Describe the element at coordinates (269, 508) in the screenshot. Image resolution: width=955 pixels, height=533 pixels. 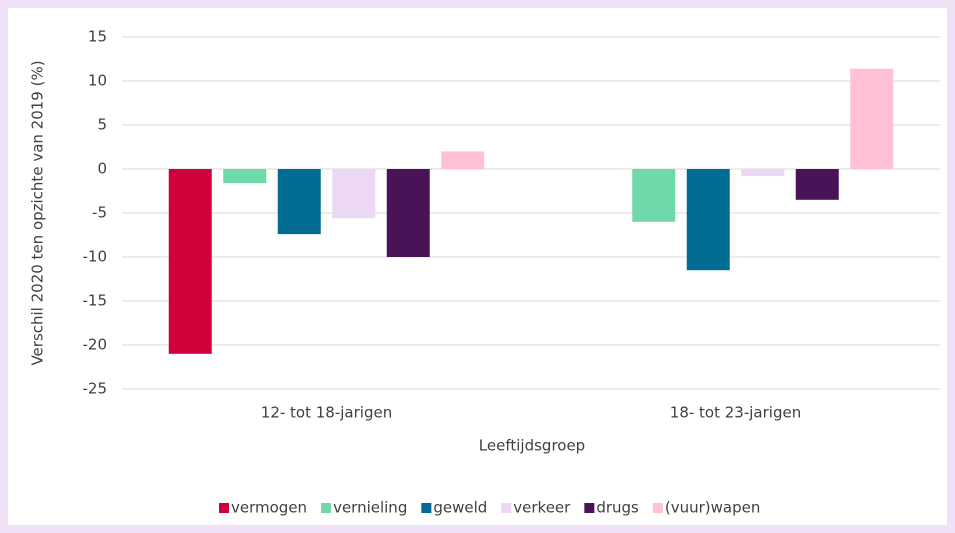
I see `legend-label: vermogen` at that location.